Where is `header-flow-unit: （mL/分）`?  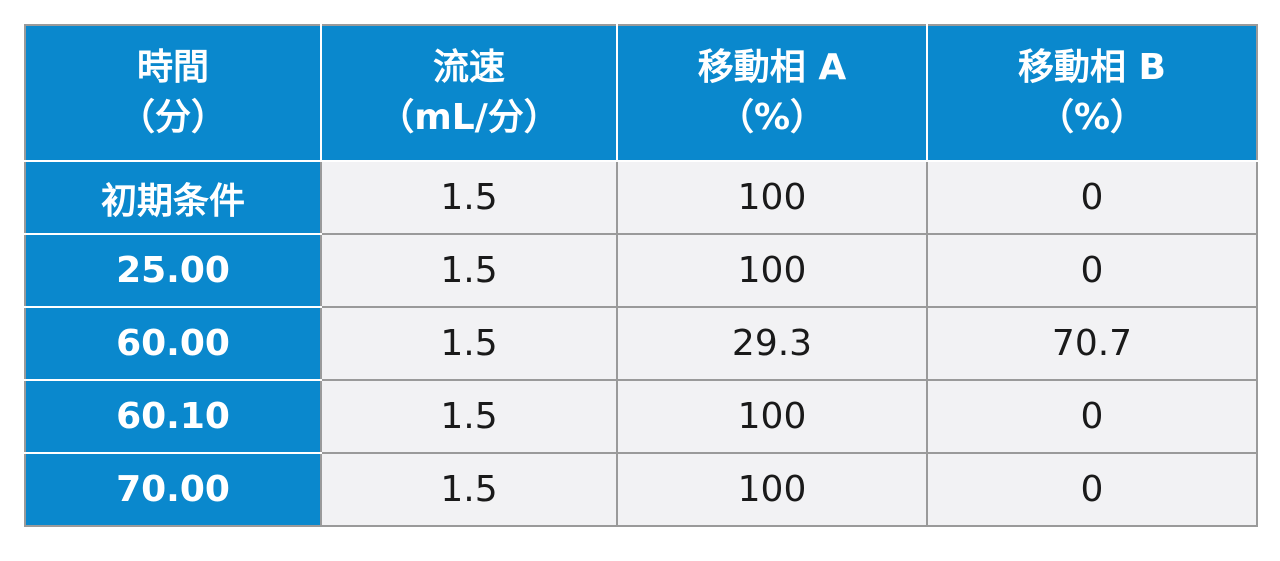 header-flow-unit: （mL/分） is located at coordinates (469, 117).